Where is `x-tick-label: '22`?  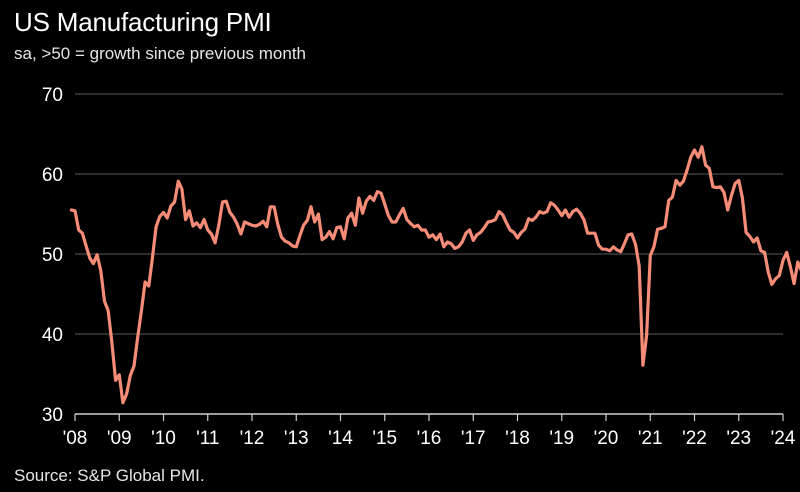 x-tick-label: '22 is located at coordinates (694, 438).